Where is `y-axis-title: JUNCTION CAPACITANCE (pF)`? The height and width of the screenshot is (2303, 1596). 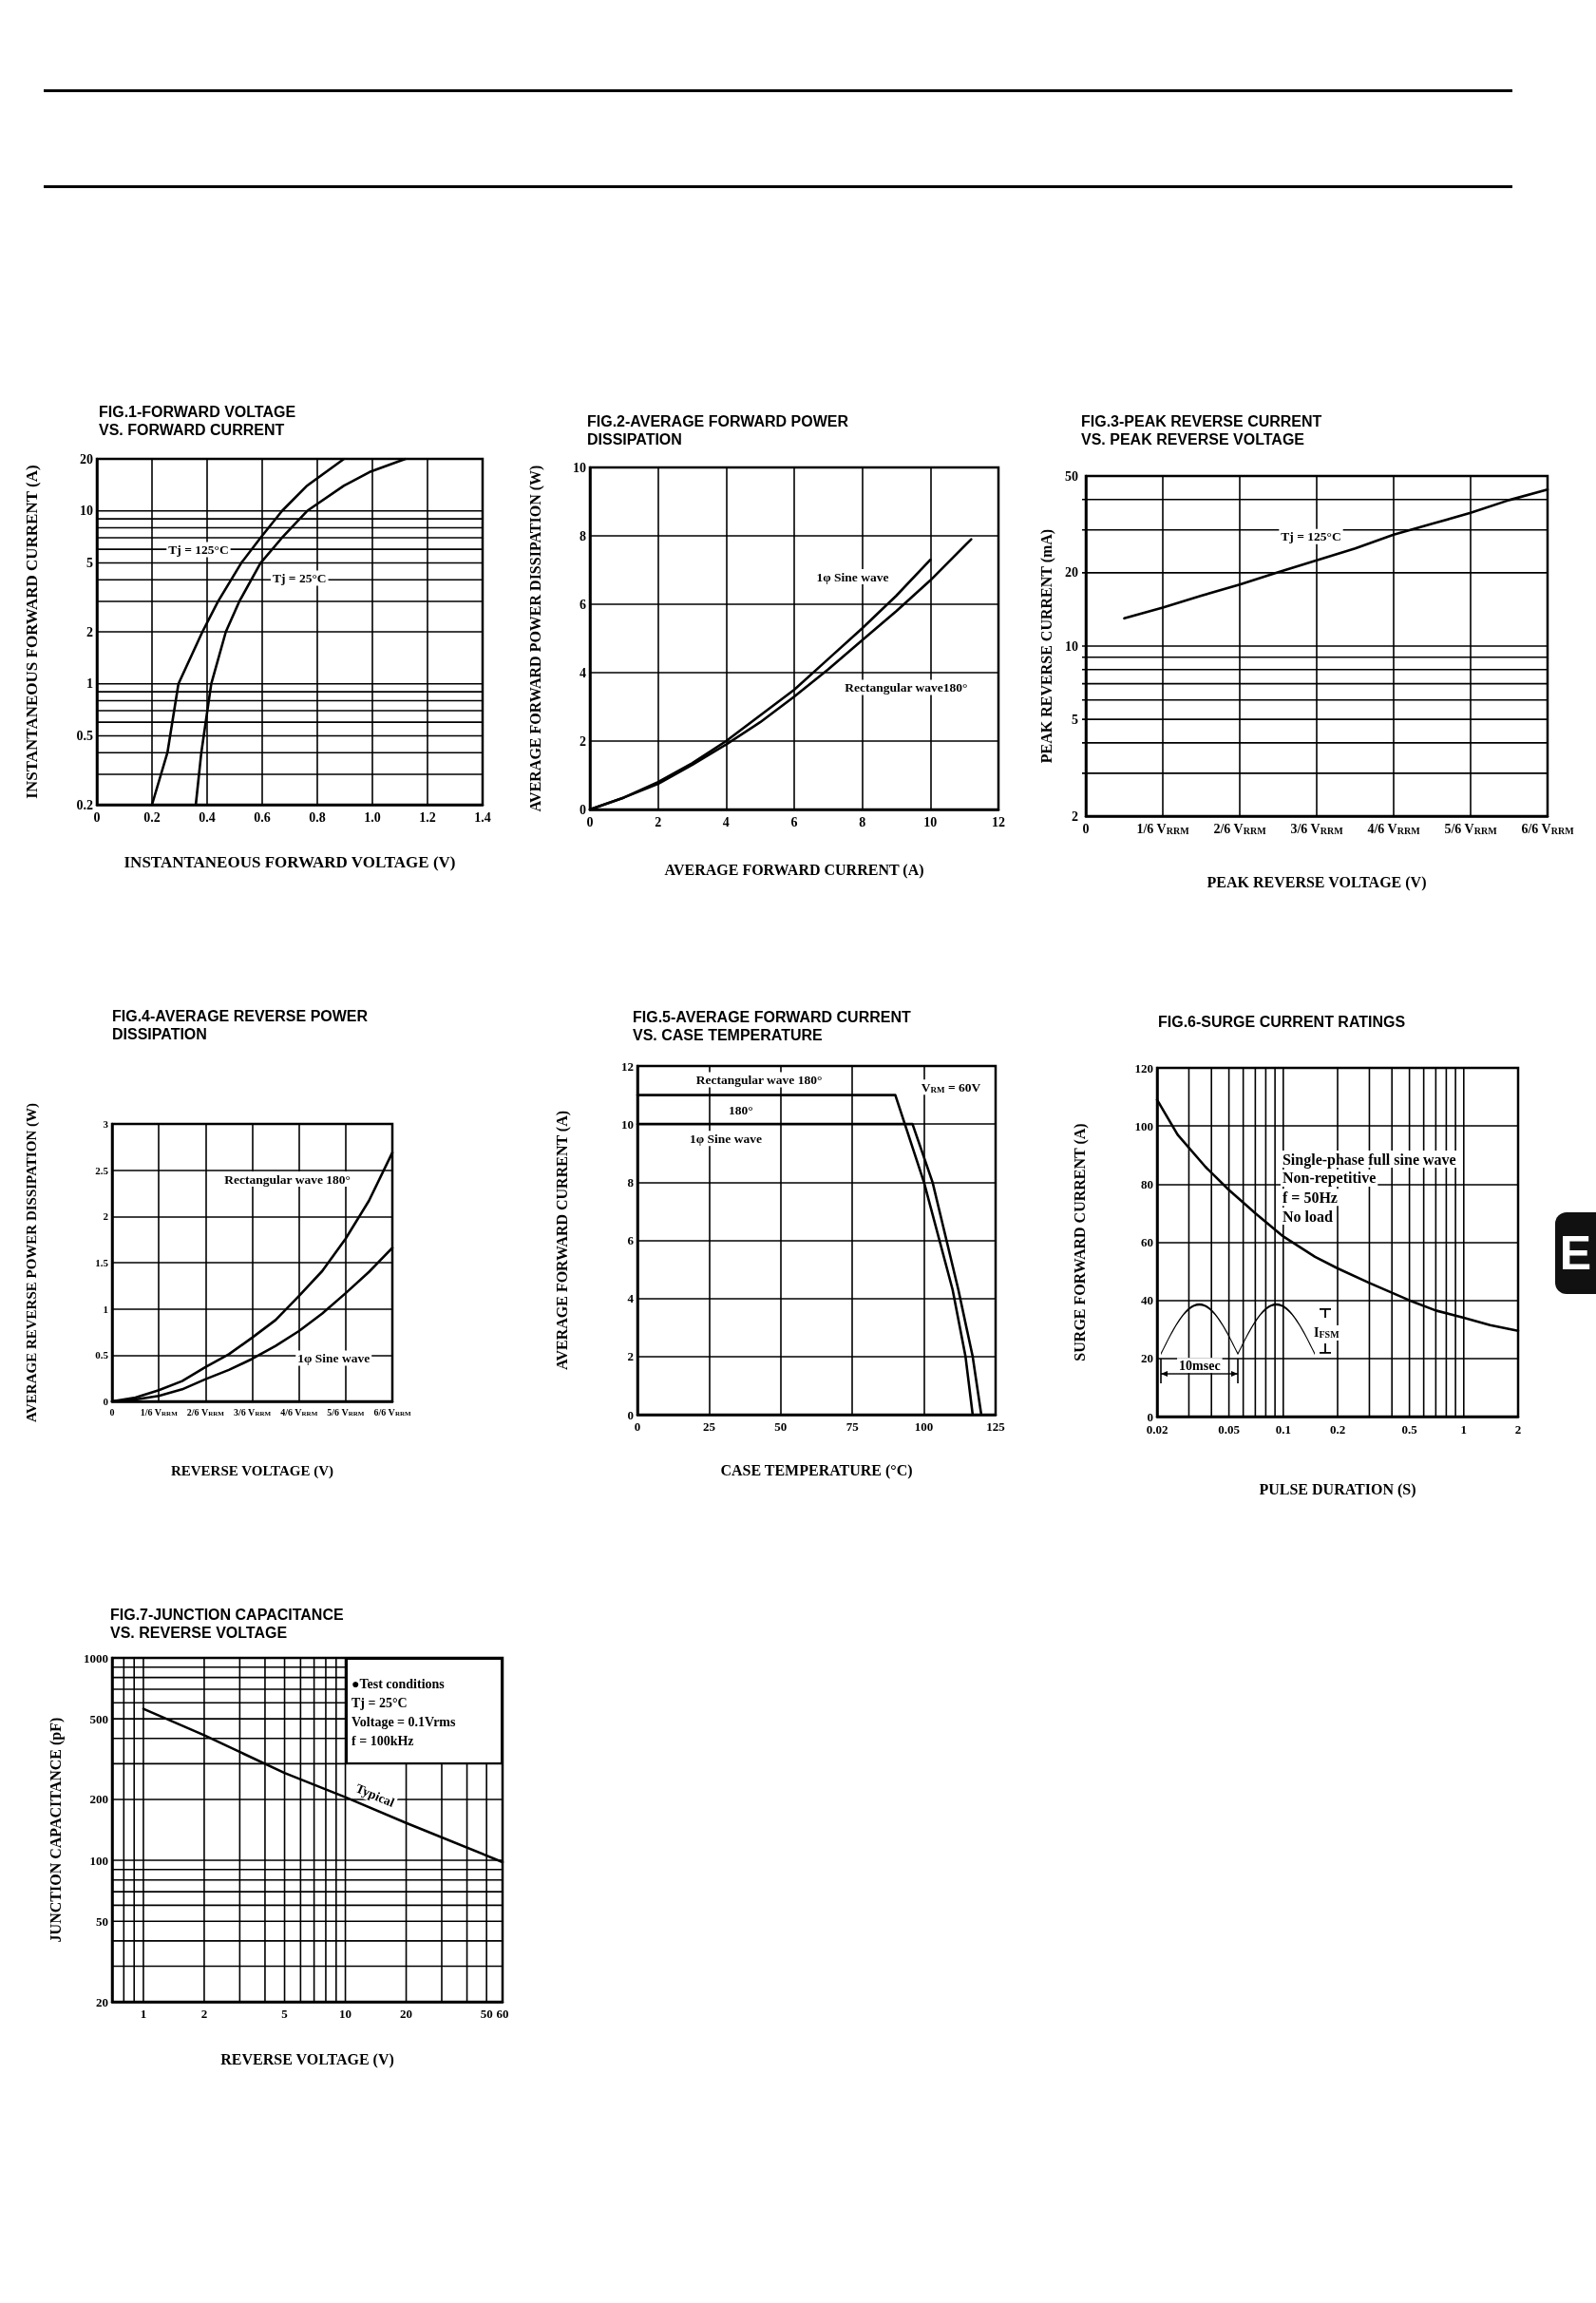 y-axis-title: JUNCTION CAPACITANCE (pF) is located at coordinates (56, 1830).